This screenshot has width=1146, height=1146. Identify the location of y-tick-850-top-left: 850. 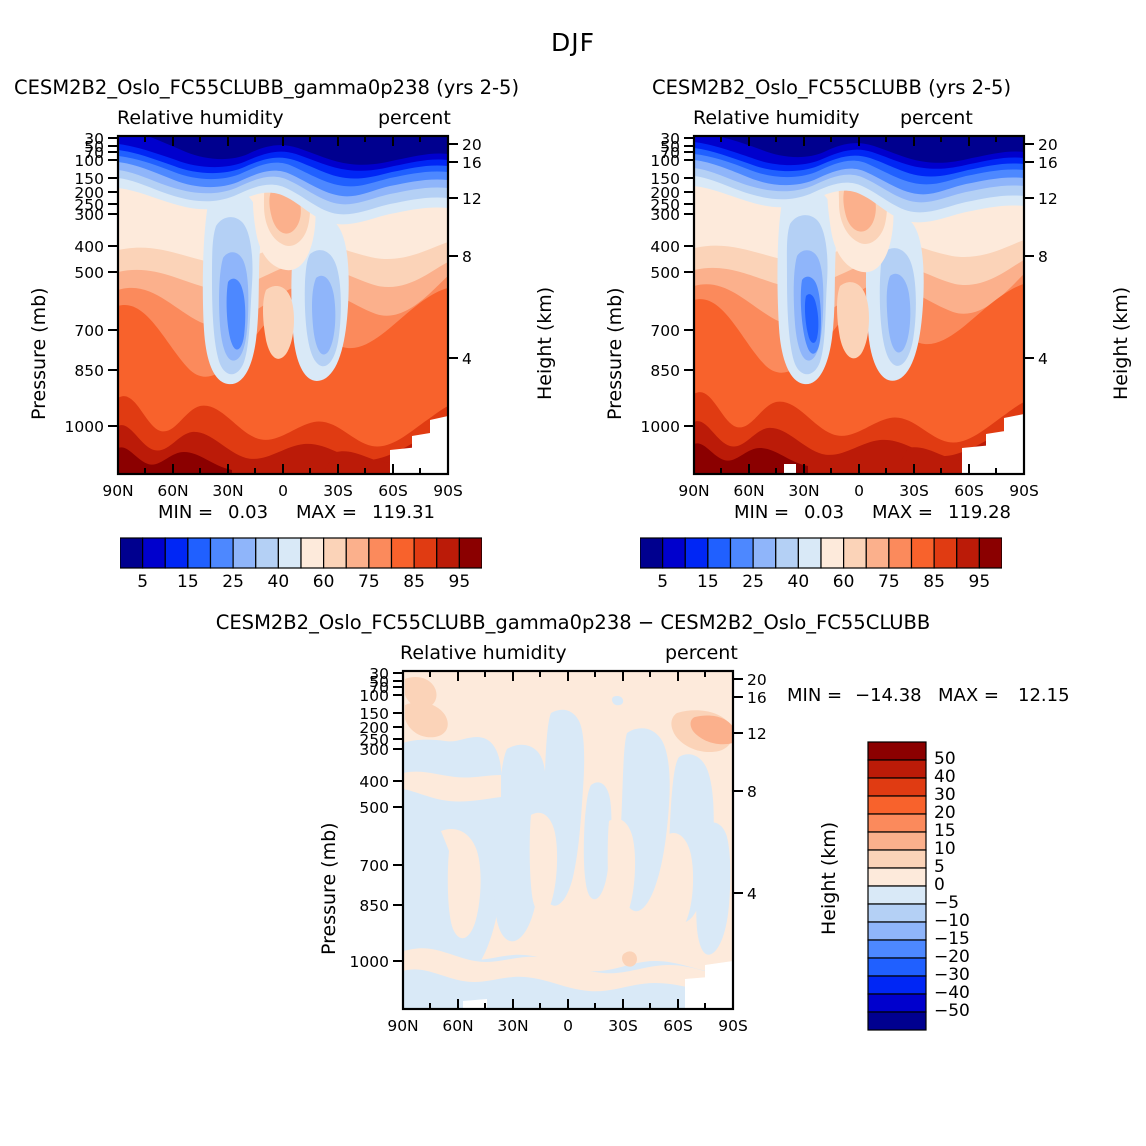
(89, 371).